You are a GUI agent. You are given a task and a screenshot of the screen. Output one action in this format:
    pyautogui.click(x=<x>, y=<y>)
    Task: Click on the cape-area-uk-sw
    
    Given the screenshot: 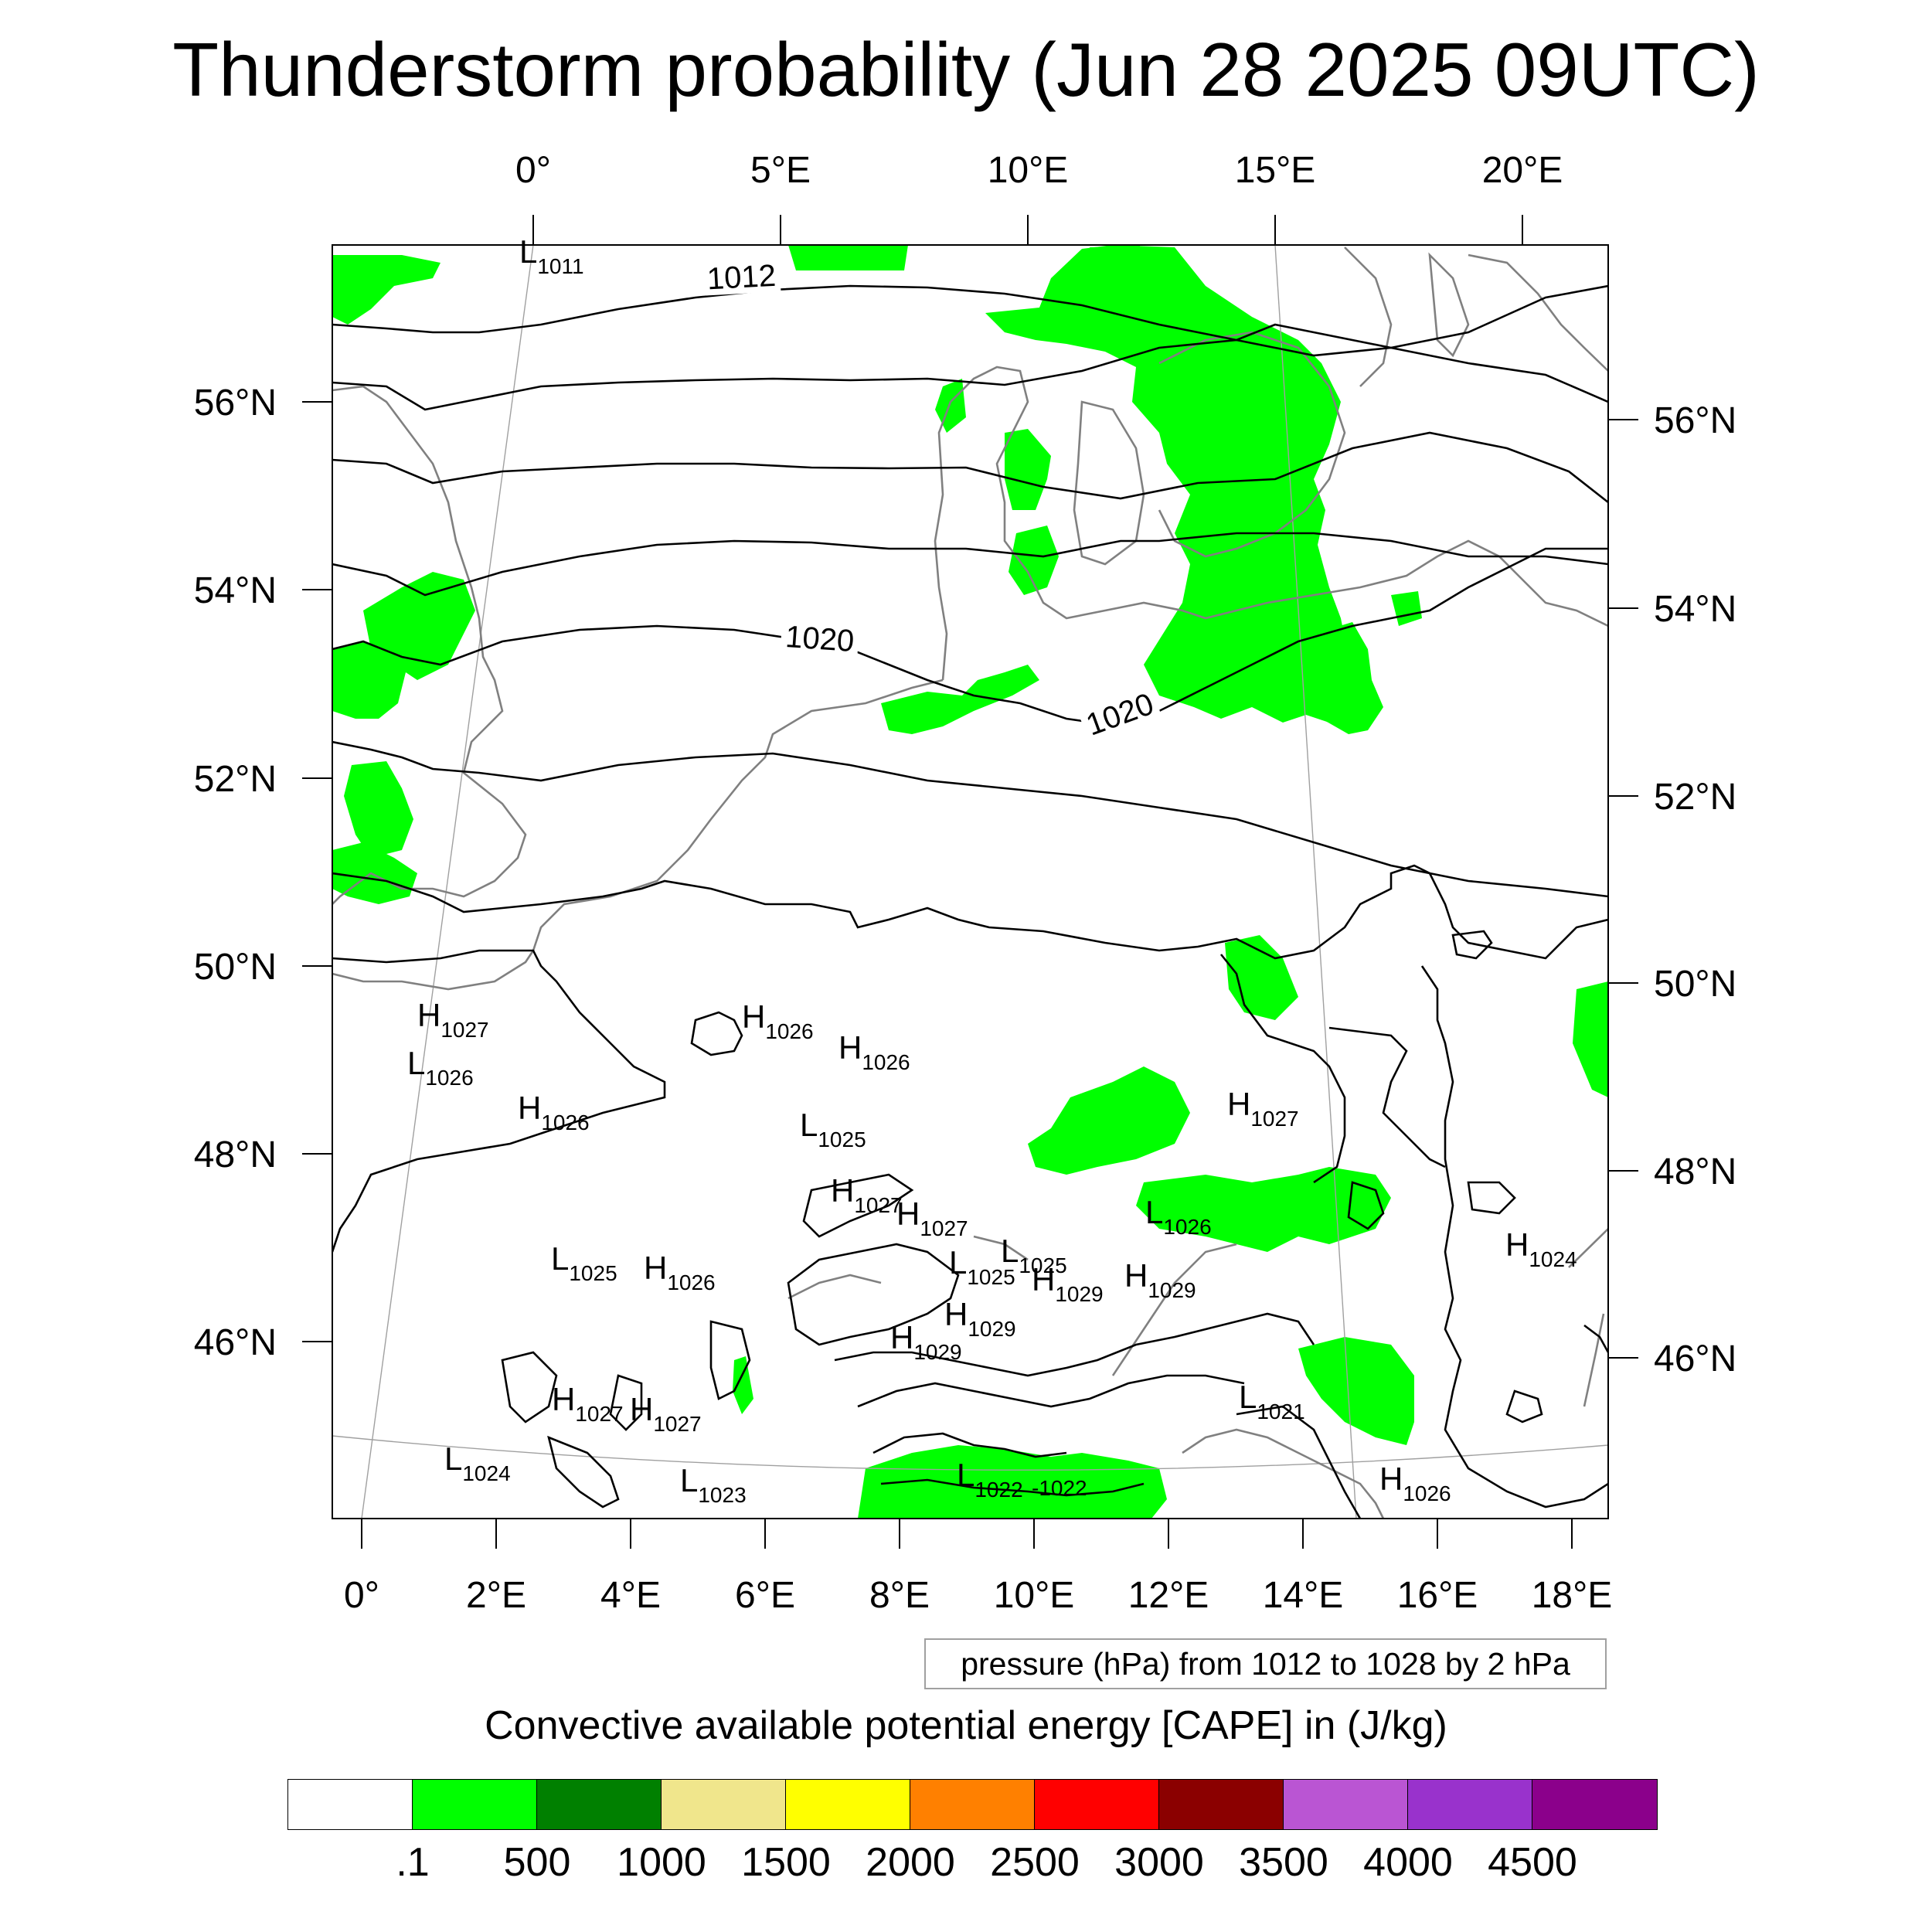 What is the action you would take?
    pyautogui.click(x=374, y=873)
    